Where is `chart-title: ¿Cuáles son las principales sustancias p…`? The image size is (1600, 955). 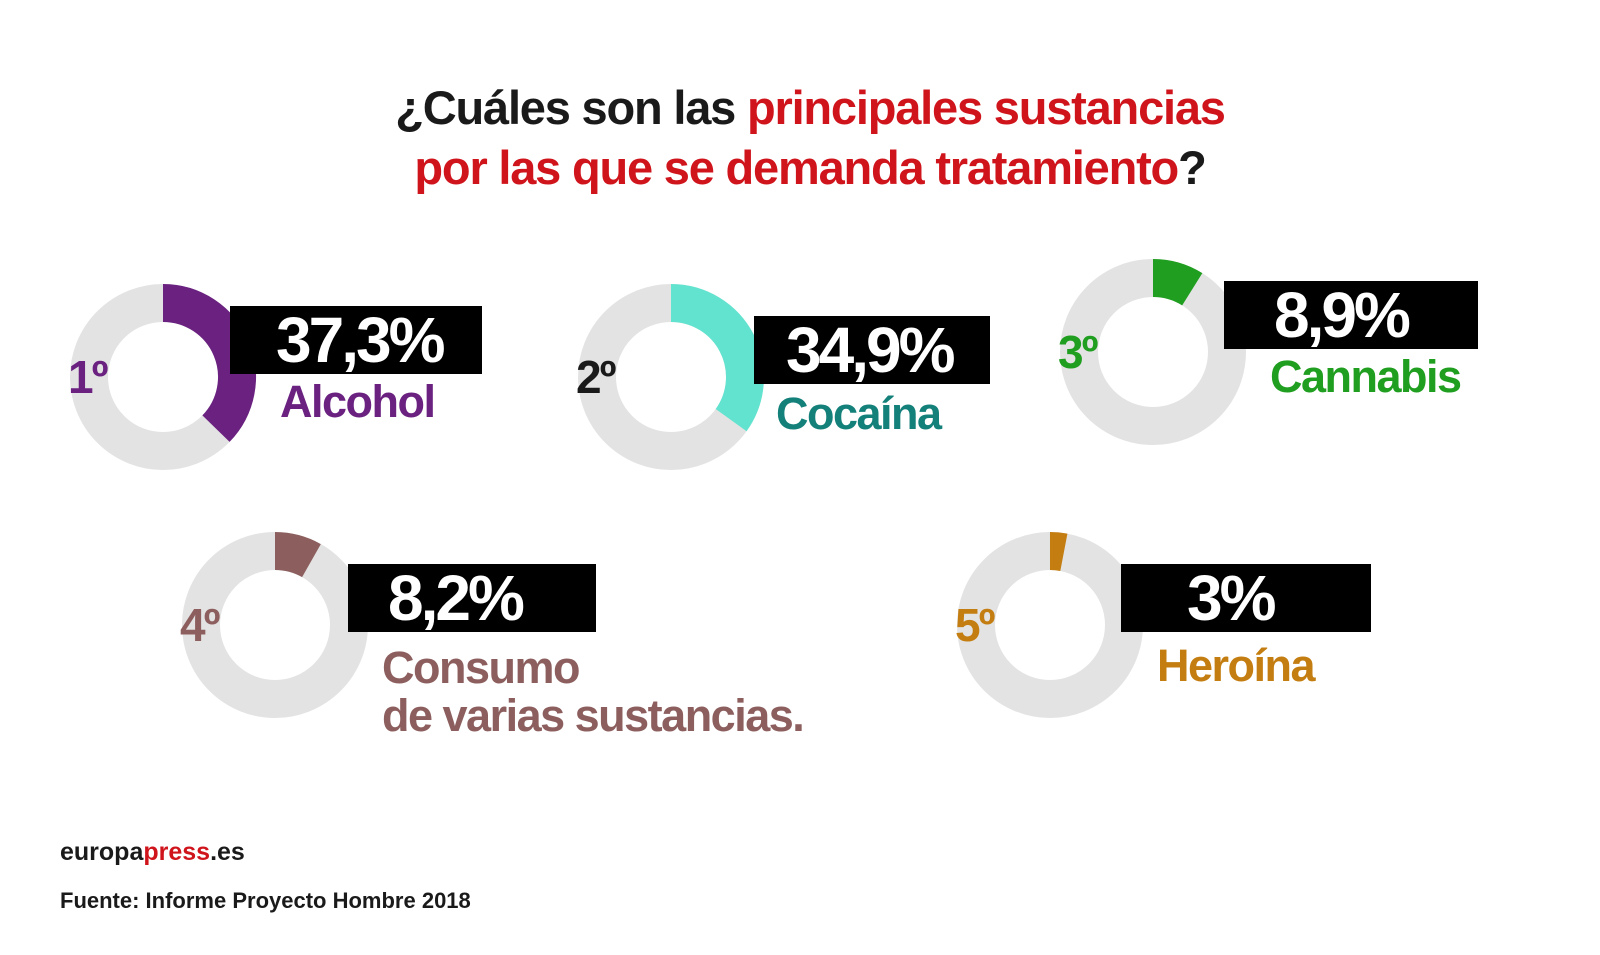 chart-title: ¿Cuáles son las principales sustancias p… is located at coordinates (800, 138).